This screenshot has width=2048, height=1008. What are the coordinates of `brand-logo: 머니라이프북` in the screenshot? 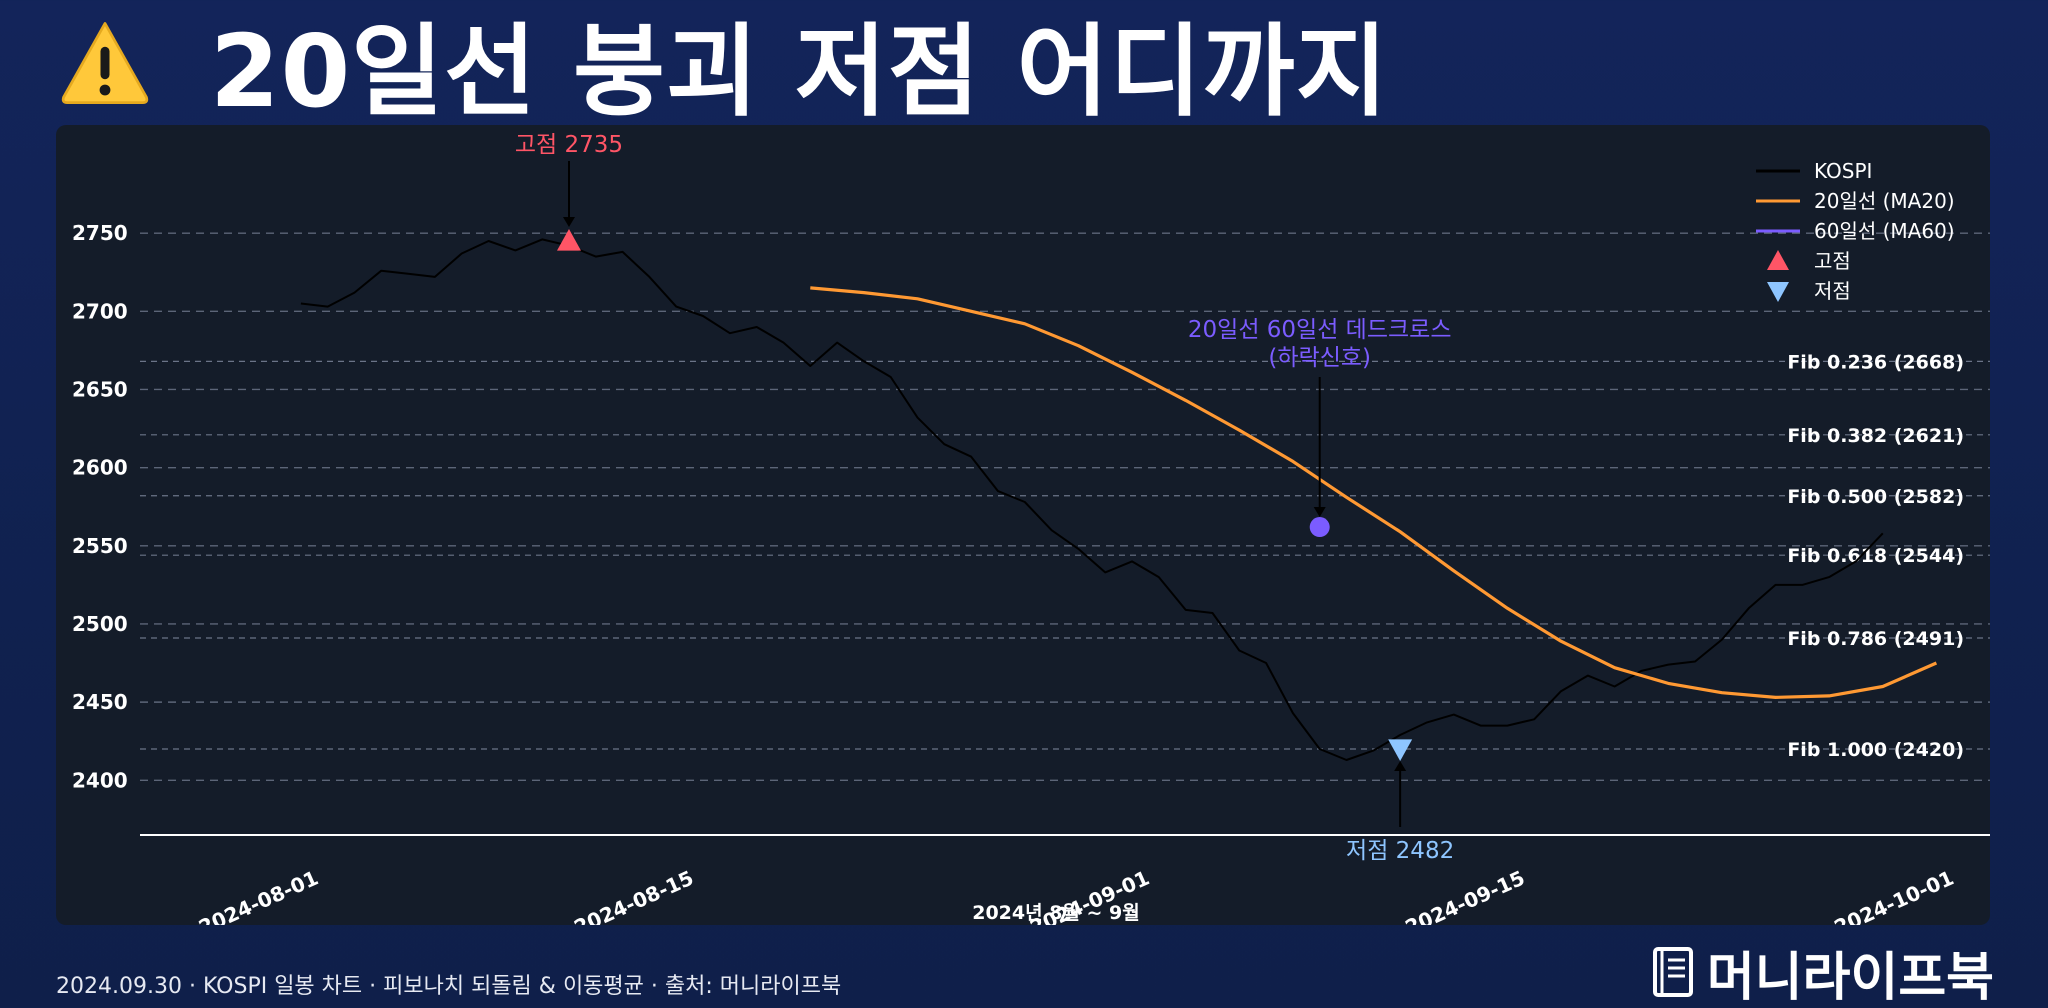 It's located at (1822, 971).